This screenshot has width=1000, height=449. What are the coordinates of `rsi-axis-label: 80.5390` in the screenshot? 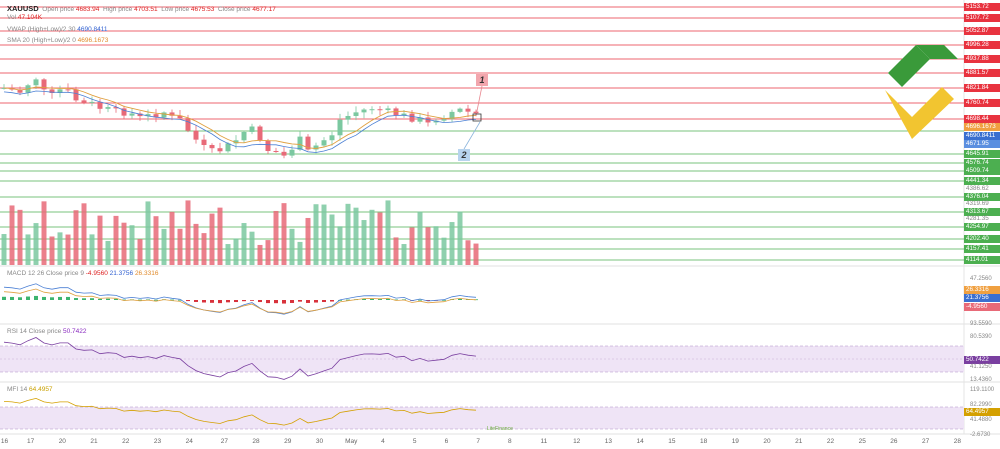 It's located at (981, 337).